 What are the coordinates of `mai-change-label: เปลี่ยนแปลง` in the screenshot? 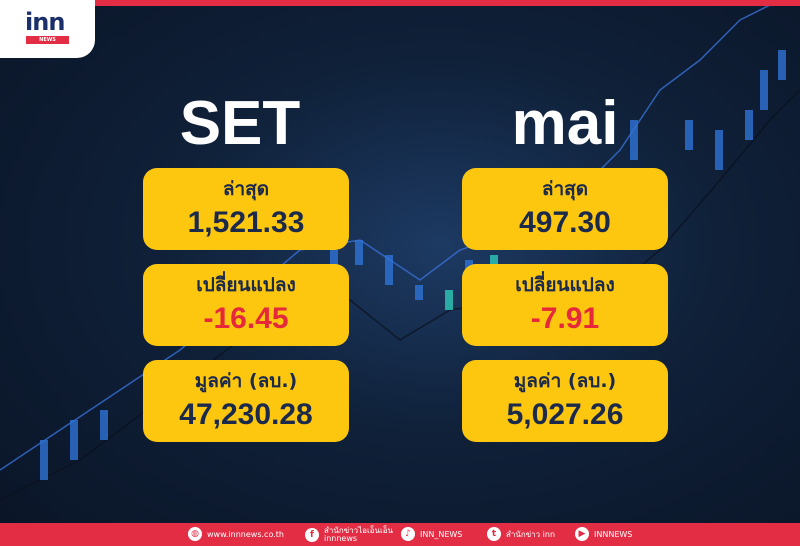 It's located at (565, 285).